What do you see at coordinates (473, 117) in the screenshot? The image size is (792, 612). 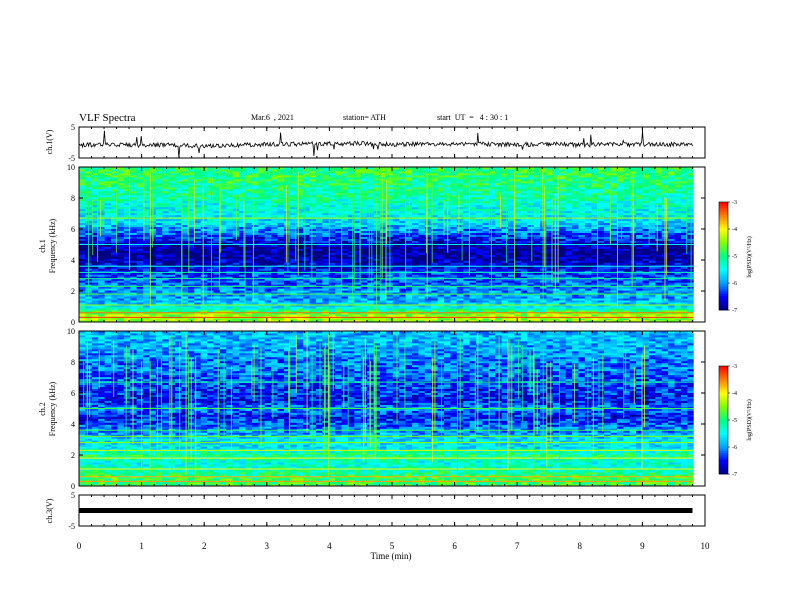 I see `start-ut-label: start UT = 4 : 30 : 1` at bounding box center [473, 117].